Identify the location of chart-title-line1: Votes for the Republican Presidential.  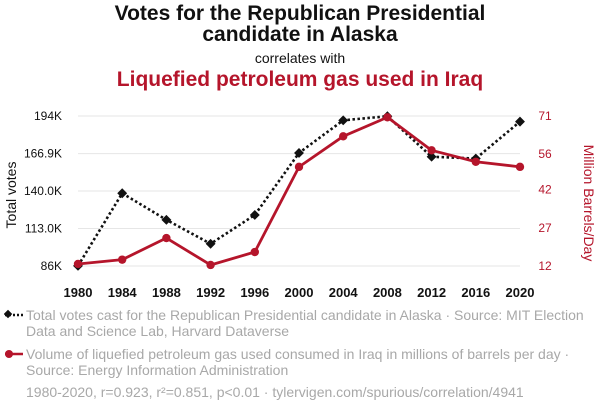
(300, 13).